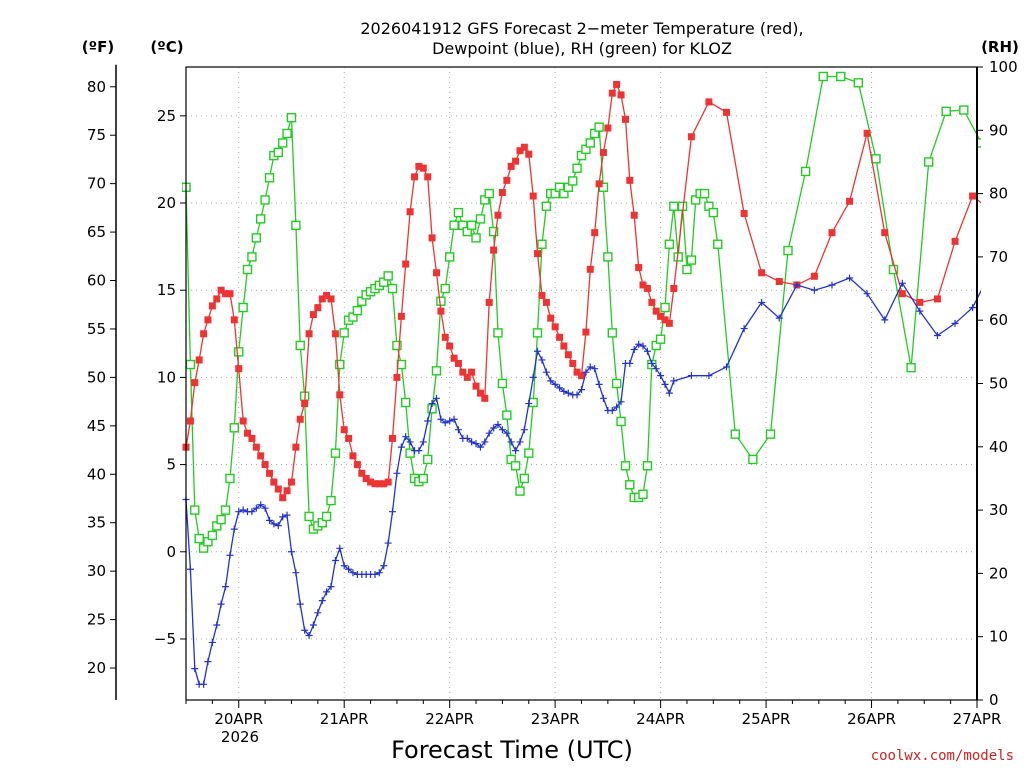  Describe the element at coordinates (449, 719) in the screenshot. I see `x-tick-label: 22APR` at that location.